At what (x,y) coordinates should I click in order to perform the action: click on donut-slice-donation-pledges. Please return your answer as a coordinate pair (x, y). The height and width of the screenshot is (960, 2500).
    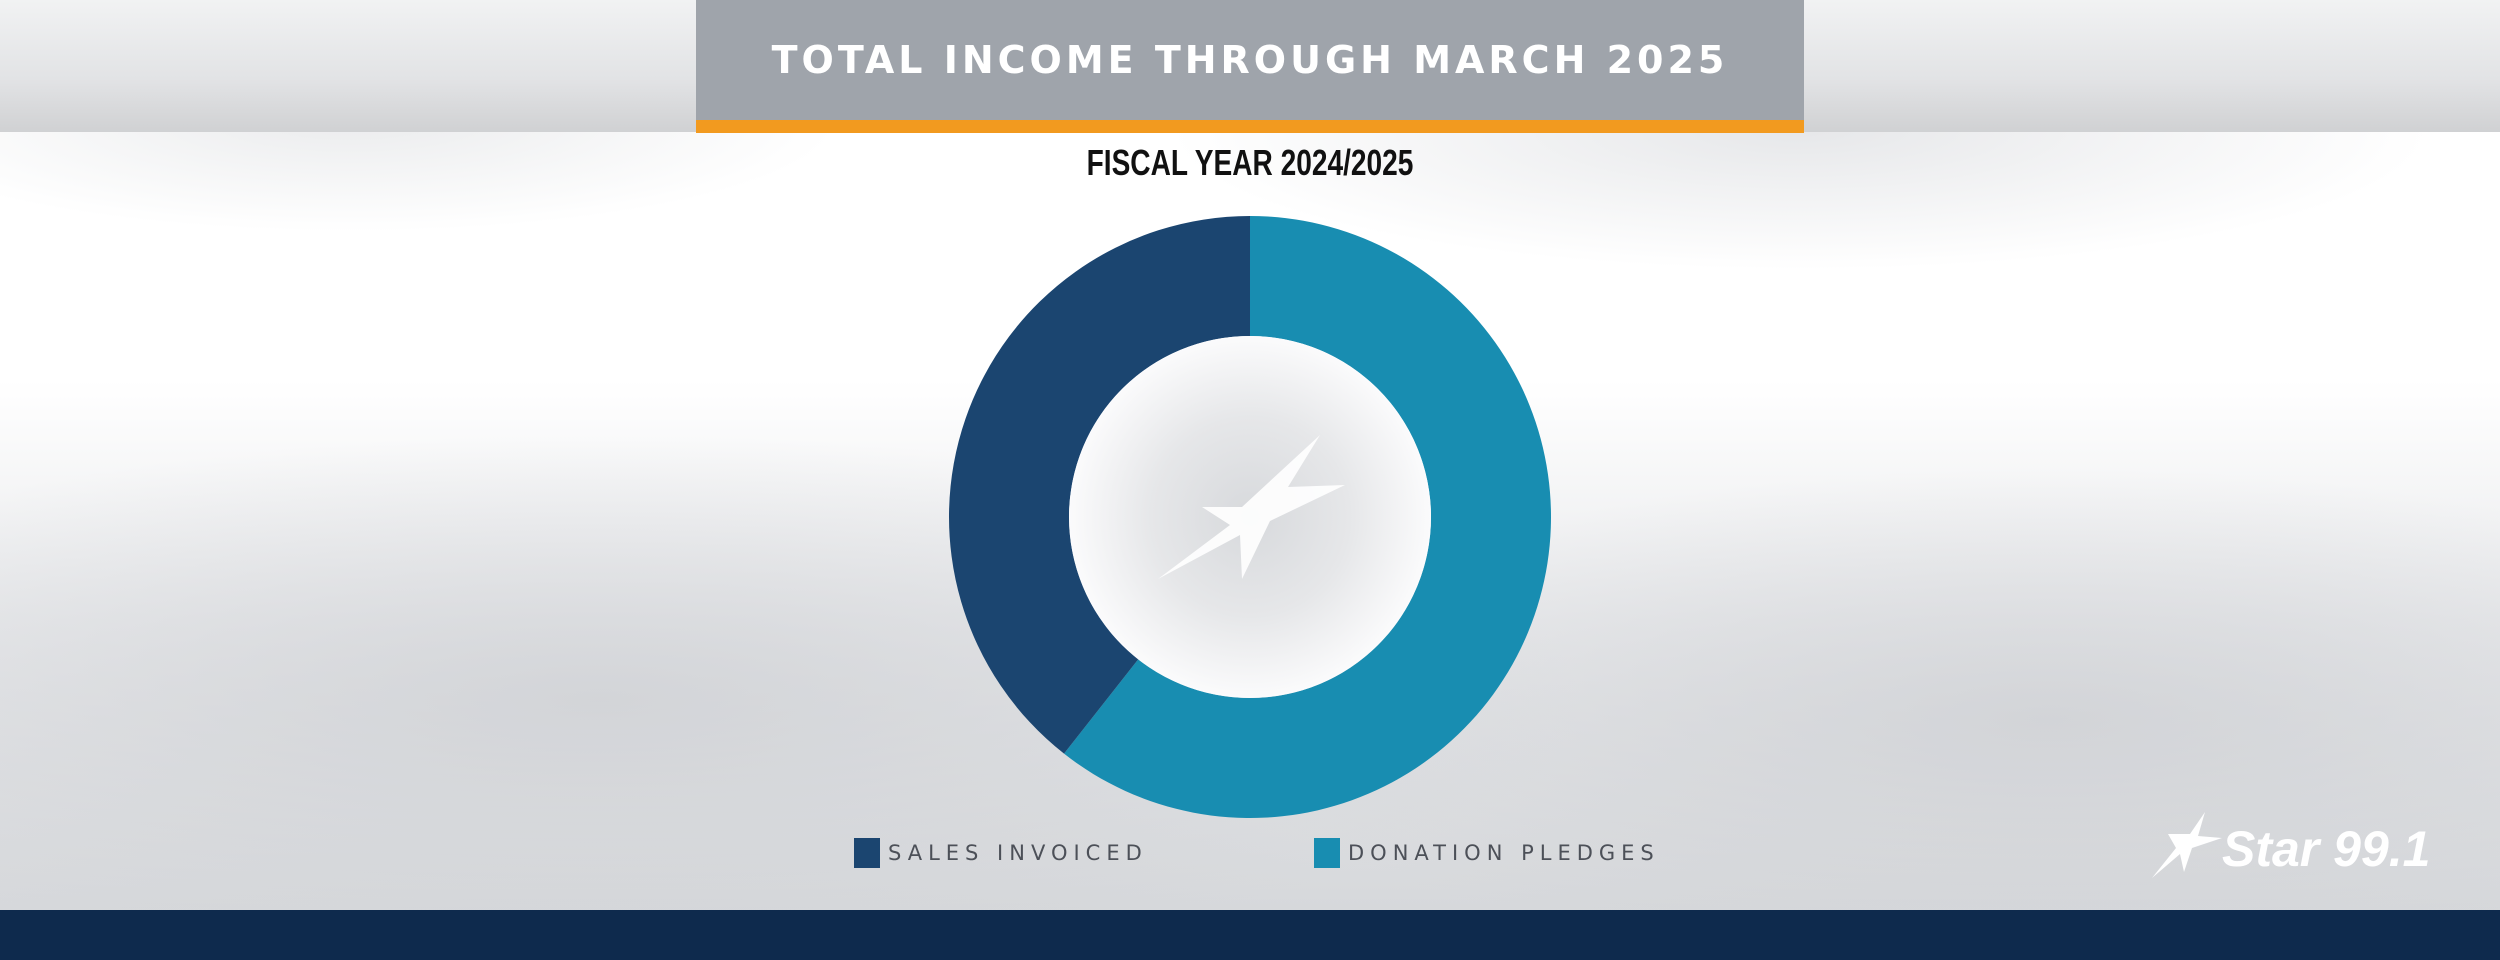
    Looking at the image, I should click on (1307, 517).